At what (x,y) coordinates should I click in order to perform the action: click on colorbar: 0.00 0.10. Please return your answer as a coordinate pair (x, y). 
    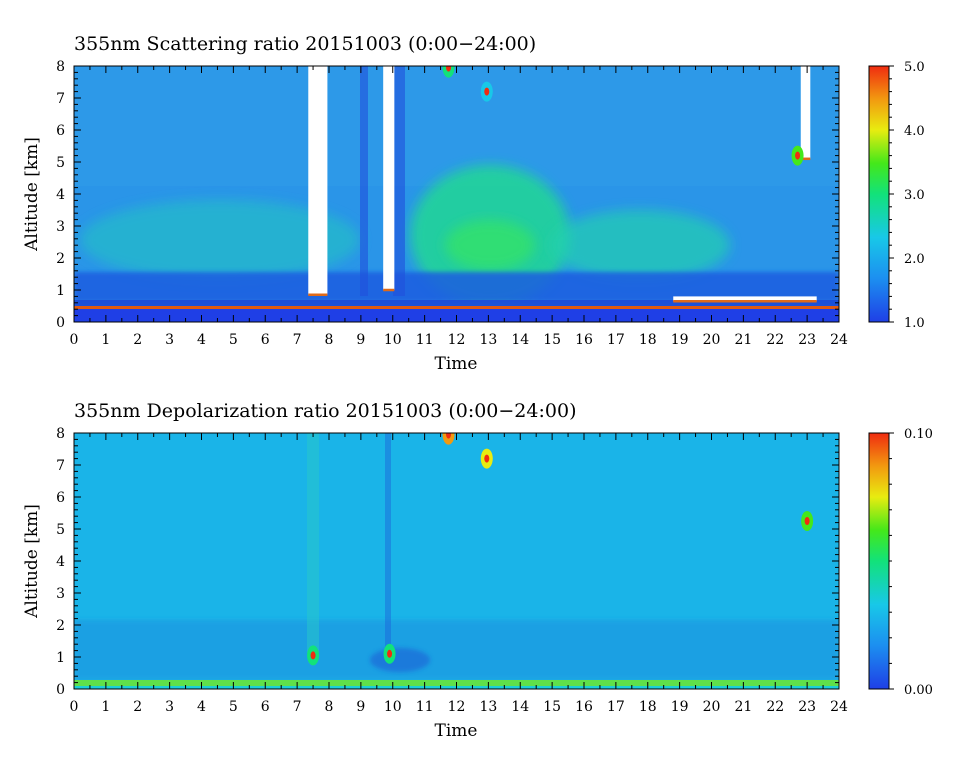
    Looking at the image, I should click on (900, 562).